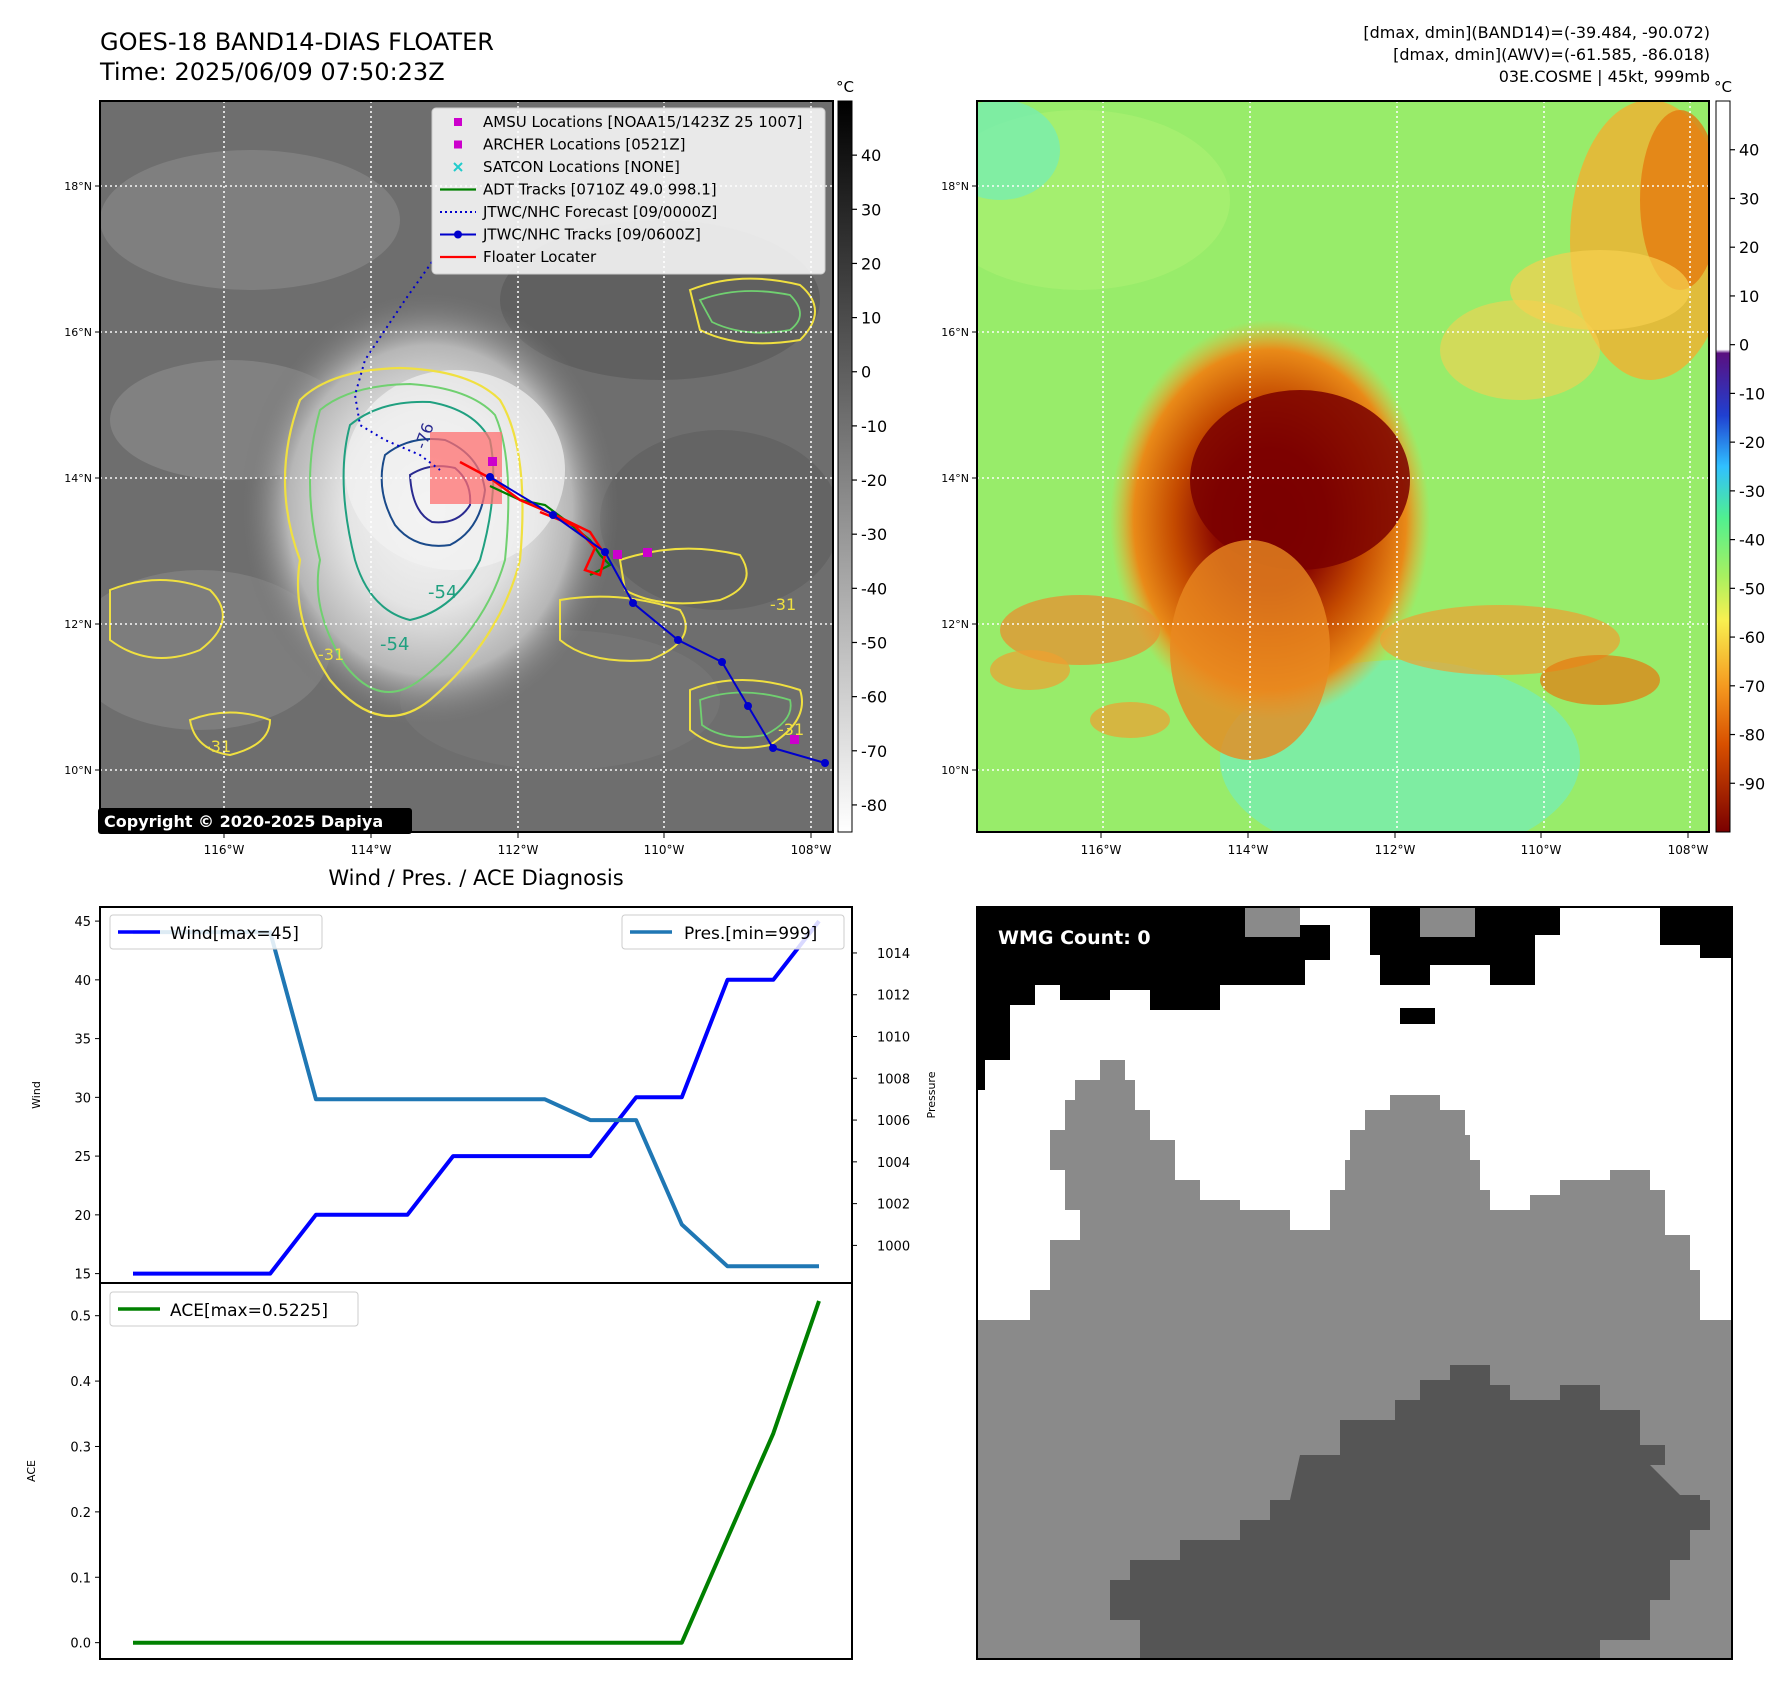  I want to click on legend-entry-label: JTWC/NHC Tracks [09/0600Z], so click(591, 235).